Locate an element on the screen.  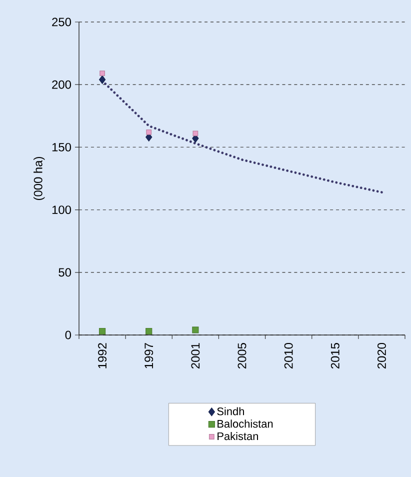
legend-label: Pakistan is located at coordinates (238, 436).